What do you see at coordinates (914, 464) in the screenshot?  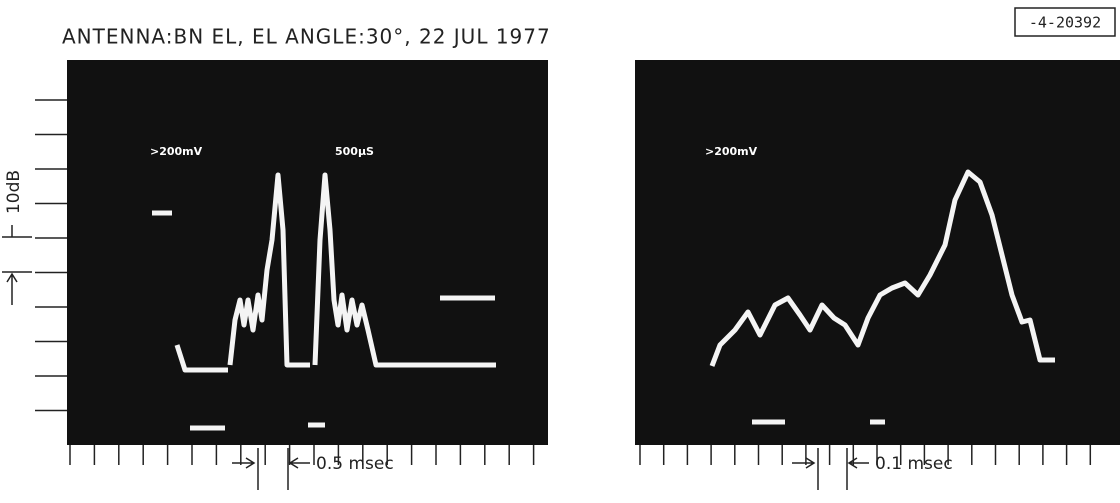 I see `time-scale: 0.1 msec` at bounding box center [914, 464].